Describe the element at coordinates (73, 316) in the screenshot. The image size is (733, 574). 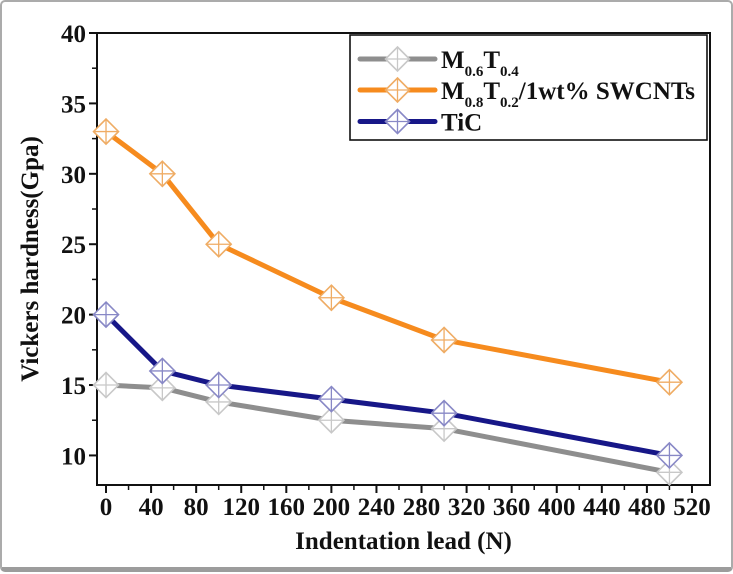
I see `y-tick-label: 20` at that location.